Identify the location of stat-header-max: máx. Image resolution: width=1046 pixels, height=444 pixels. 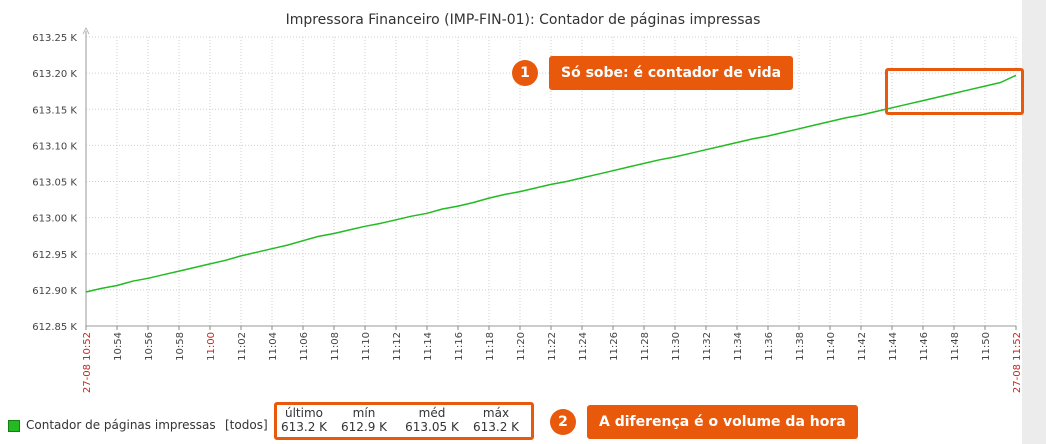
(496, 413).